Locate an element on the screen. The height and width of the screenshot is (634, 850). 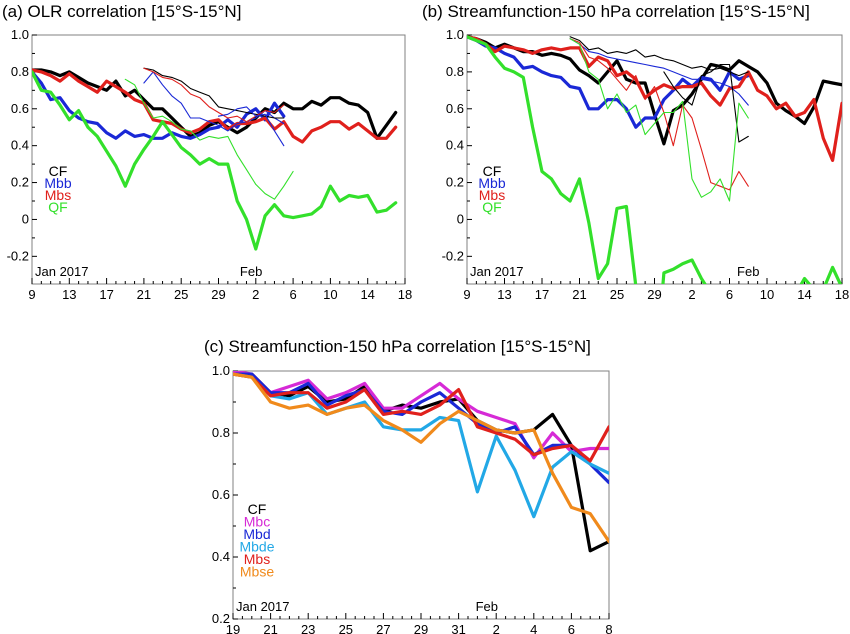
panel-a-xtick-label: 13 is located at coordinates (69, 294).